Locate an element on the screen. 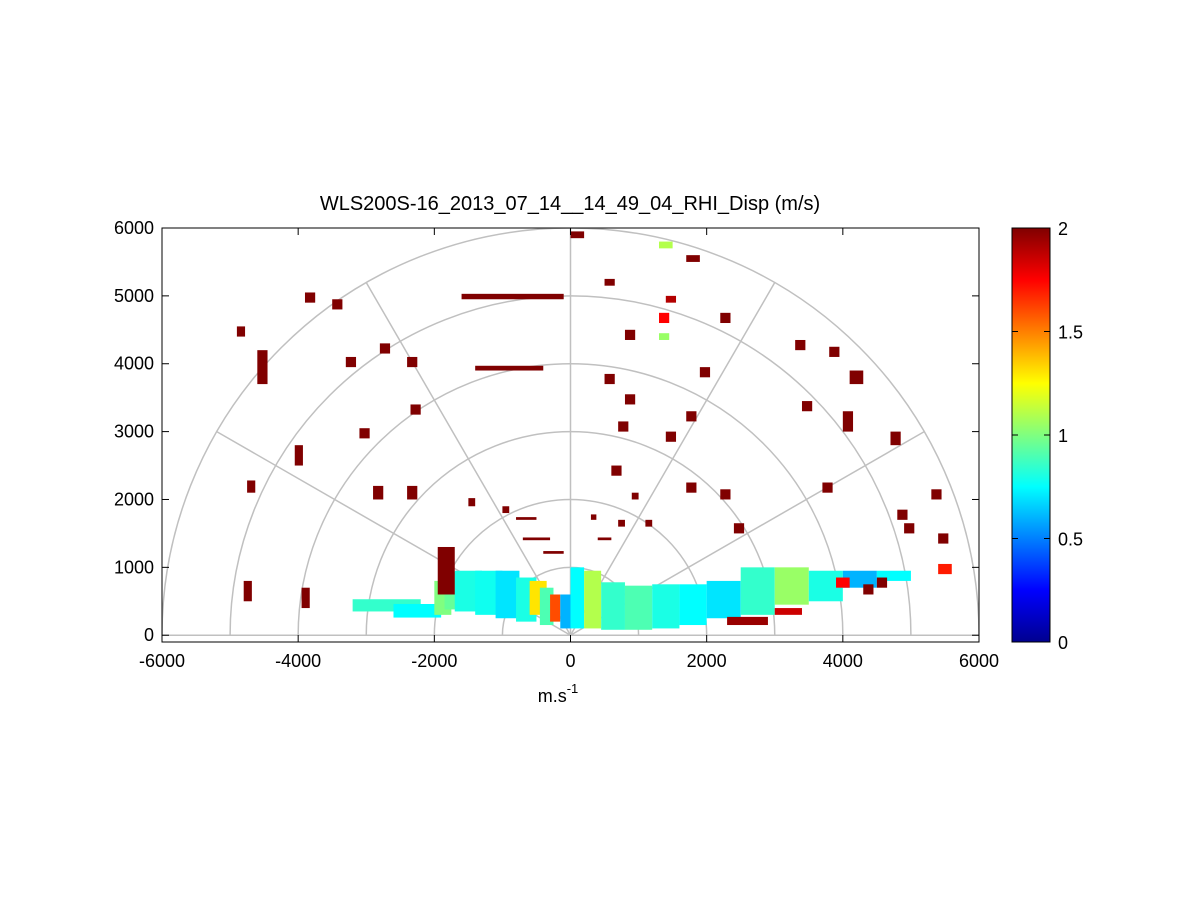  x-axis-label: m.s-1 is located at coordinates (558, 693).